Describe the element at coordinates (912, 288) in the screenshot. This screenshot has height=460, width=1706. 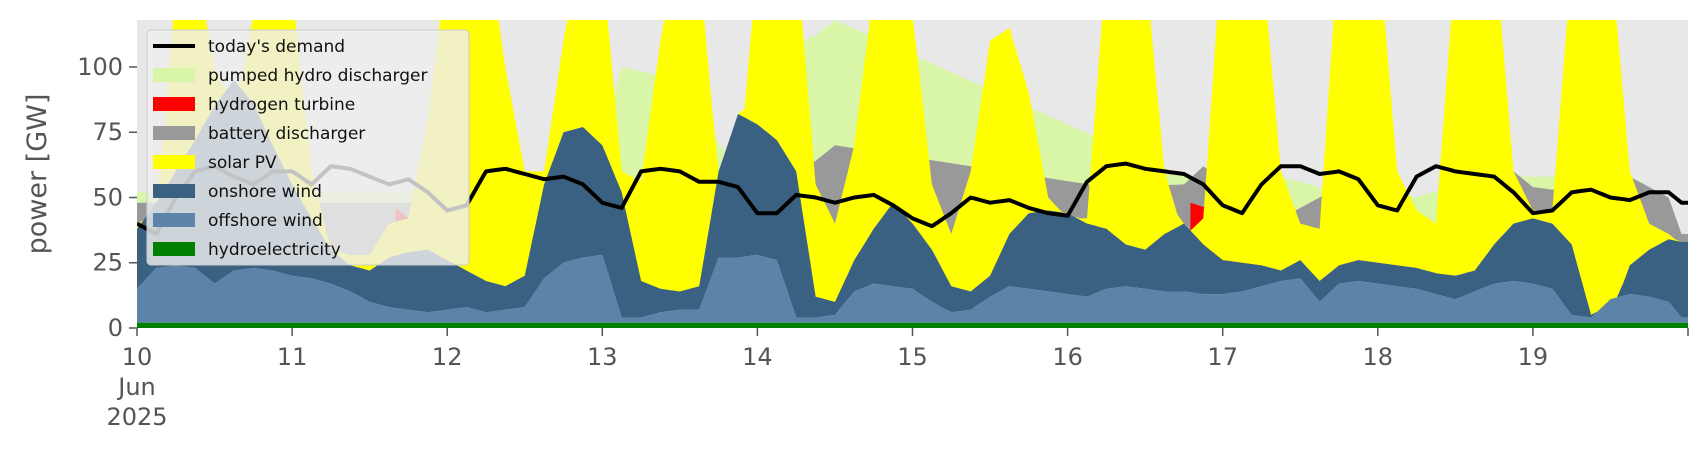
I see `area-offshore-wind` at that location.